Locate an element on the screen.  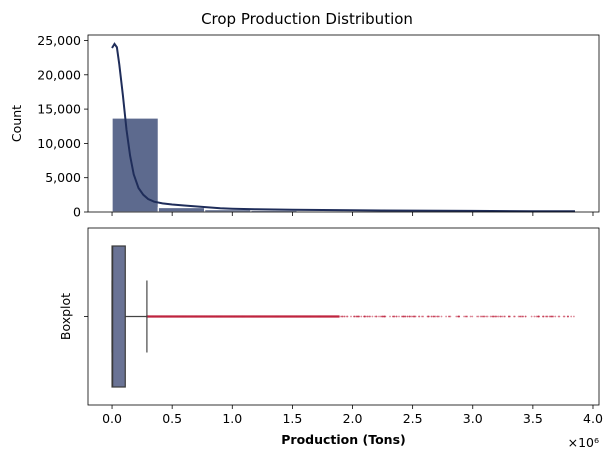
y-axis-label-count: Count is located at coordinates (16, 123).